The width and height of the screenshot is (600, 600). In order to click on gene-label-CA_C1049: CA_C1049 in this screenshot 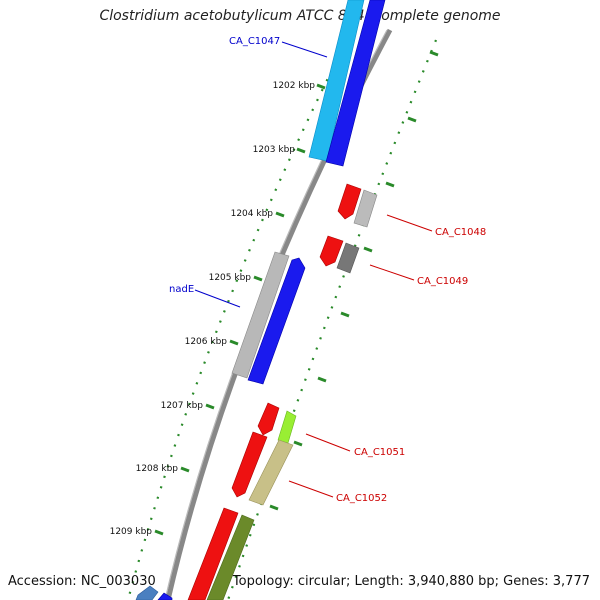, I will do `click(442, 281)`.